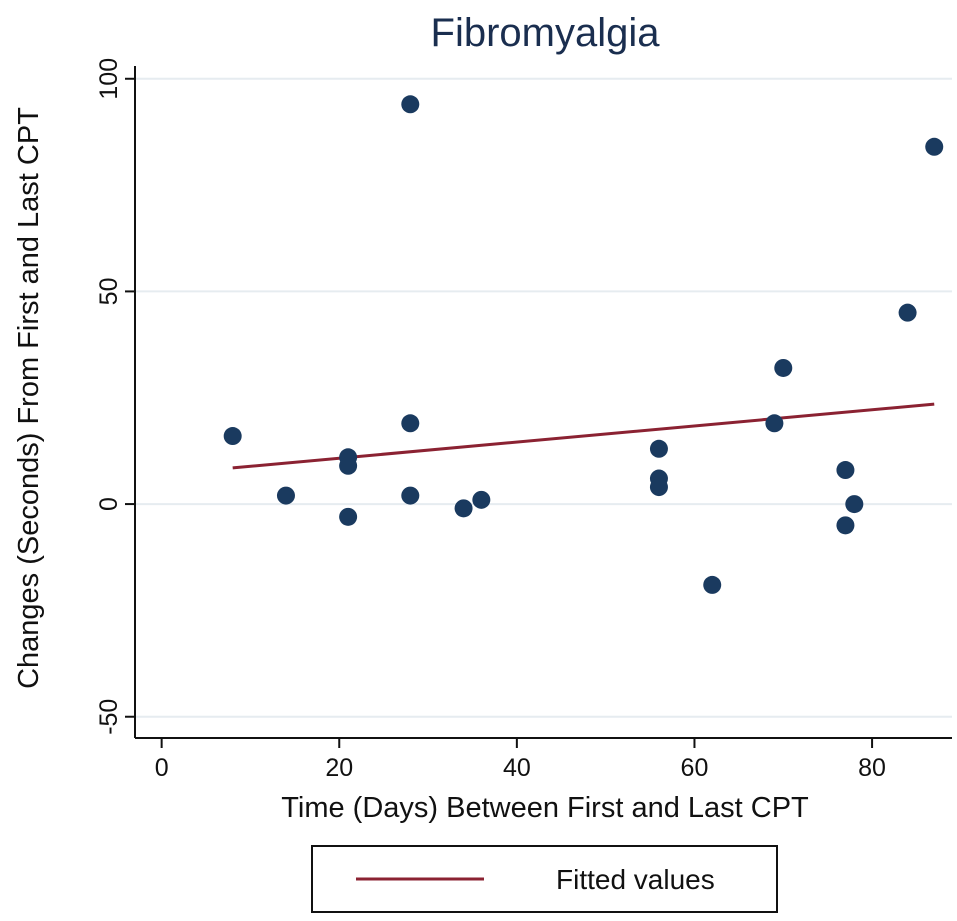  I want to click on x-tick-label-20: 20, so click(339, 768).